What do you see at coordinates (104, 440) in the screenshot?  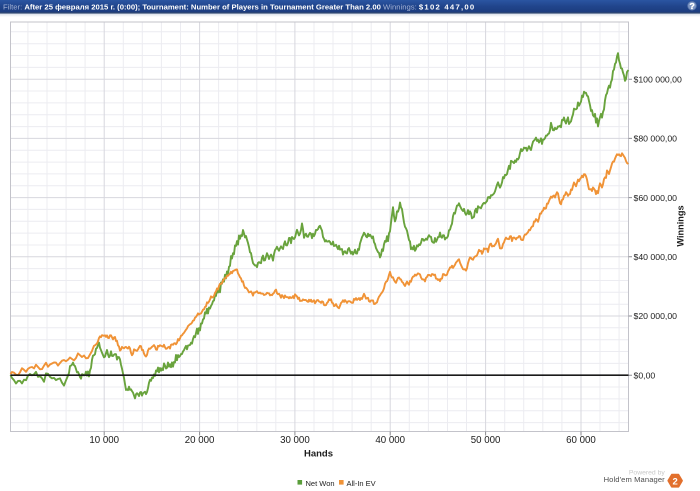 I see `svg-text: 10 000` at bounding box center [104, 440].